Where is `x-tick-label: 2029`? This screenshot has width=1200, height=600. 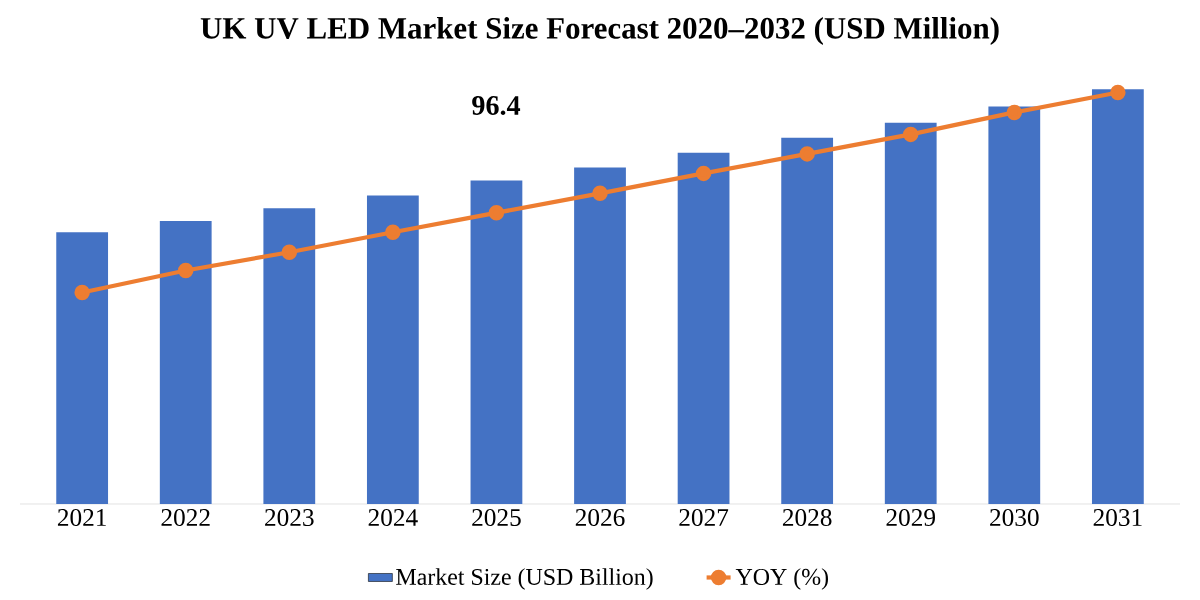 x-tick-label: 2029 is located at coordinates (910, 517).